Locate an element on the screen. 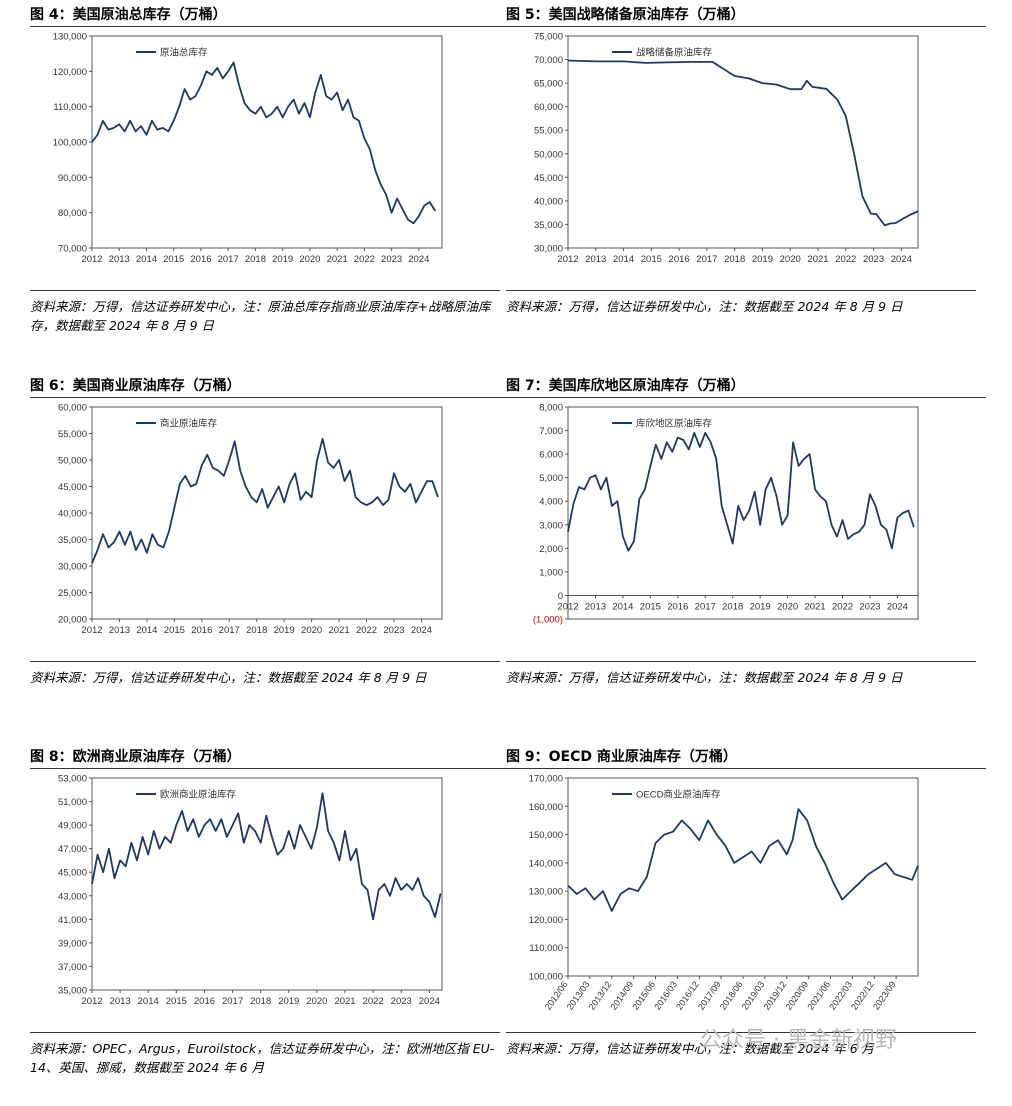 The height and width of the screenshot is (1106, 1012). y-tick-label: 8,000 is located at coordinates (551, 408).